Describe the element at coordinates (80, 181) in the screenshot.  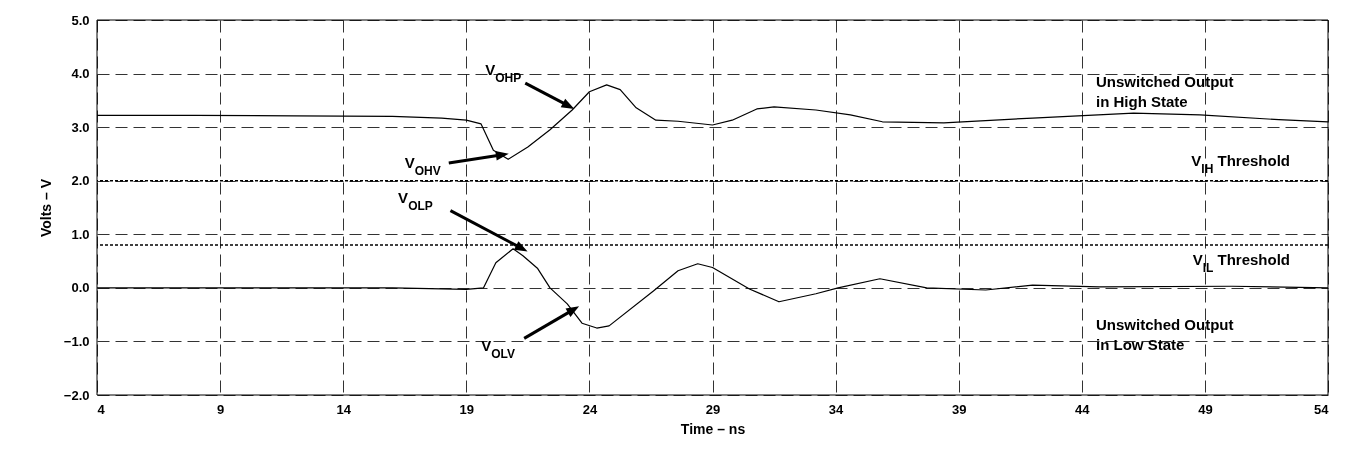
I see `y-tick-label: 2.0` at that location.